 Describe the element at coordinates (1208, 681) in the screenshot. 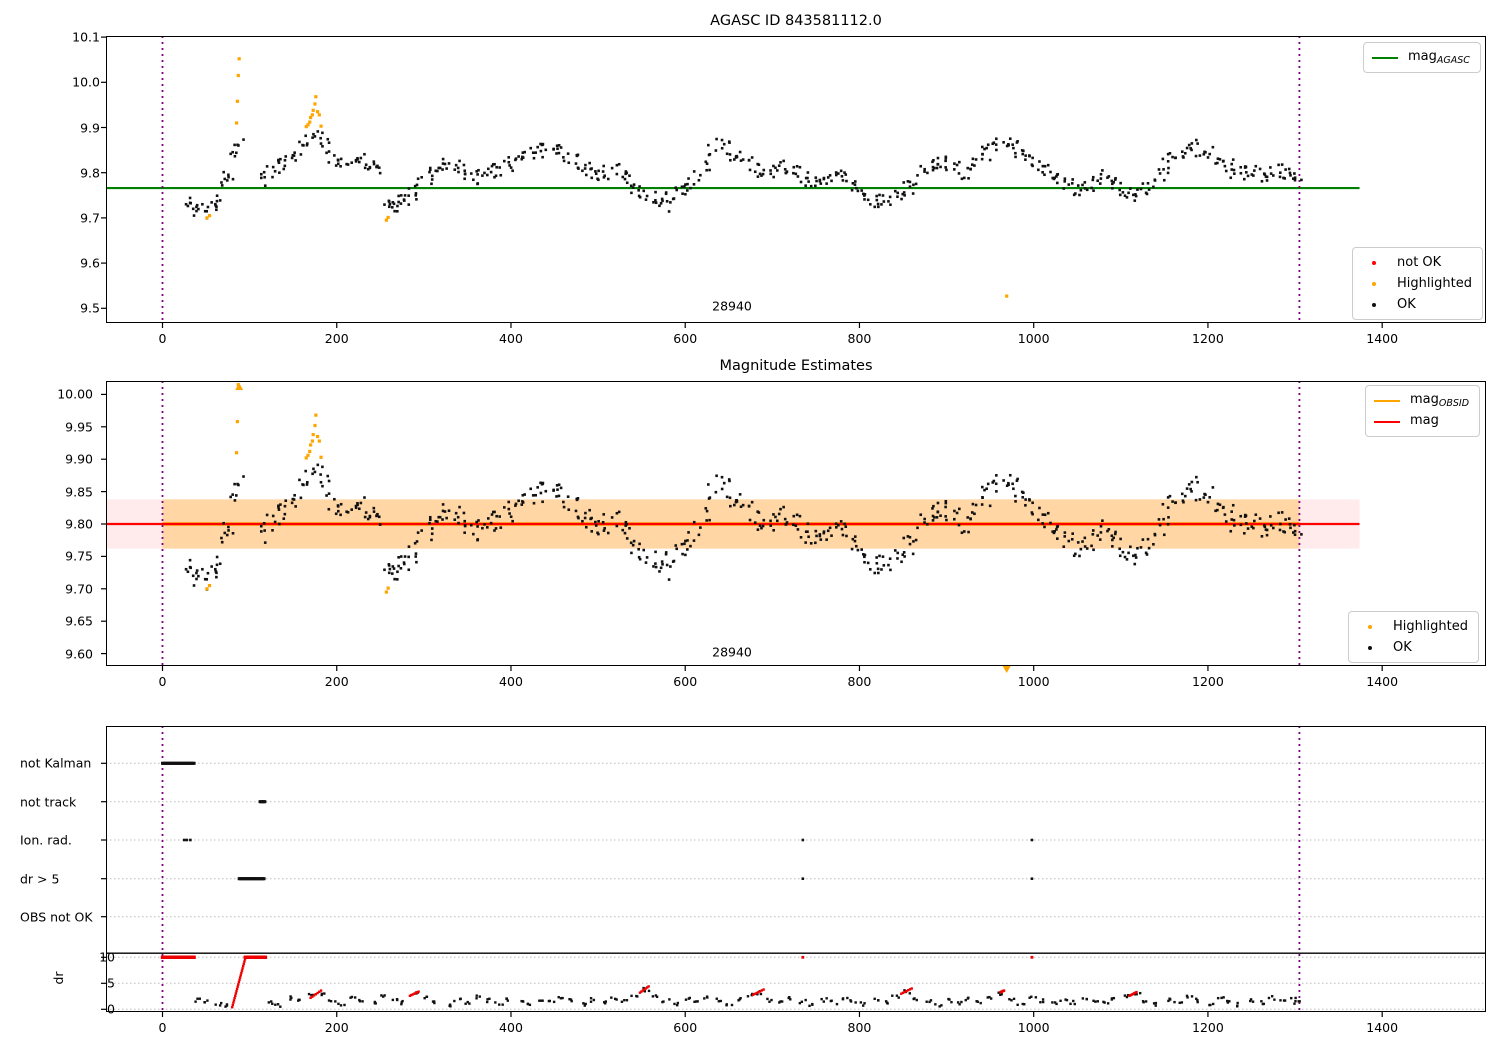

I see `plot2-xtick: 1200` at that location.